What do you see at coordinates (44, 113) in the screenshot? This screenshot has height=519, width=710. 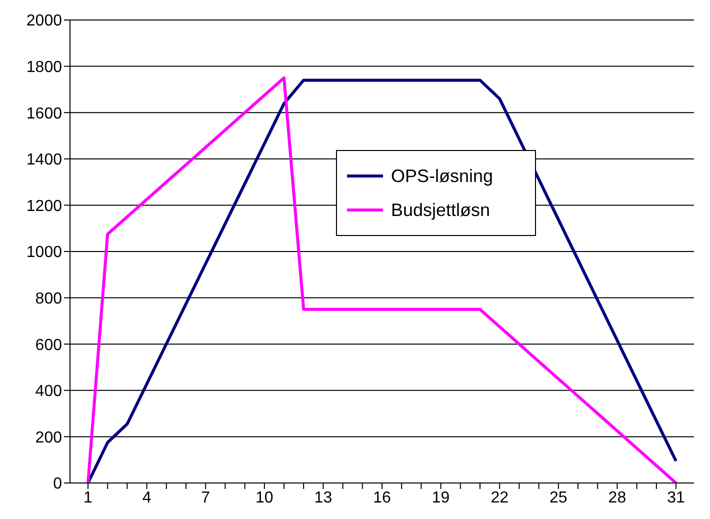 I see `y-tick-label: 1600` at bounding box center [44, 113].